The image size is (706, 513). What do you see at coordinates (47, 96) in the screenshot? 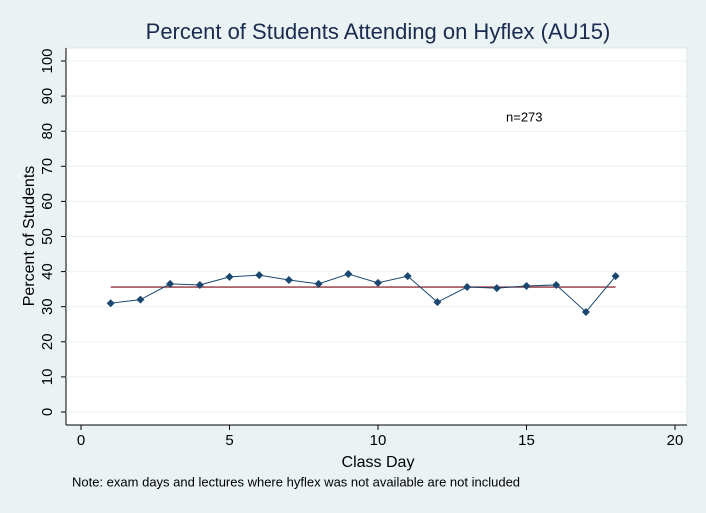
I see `y-tick-label: 90` at bounding box center [47, 96].